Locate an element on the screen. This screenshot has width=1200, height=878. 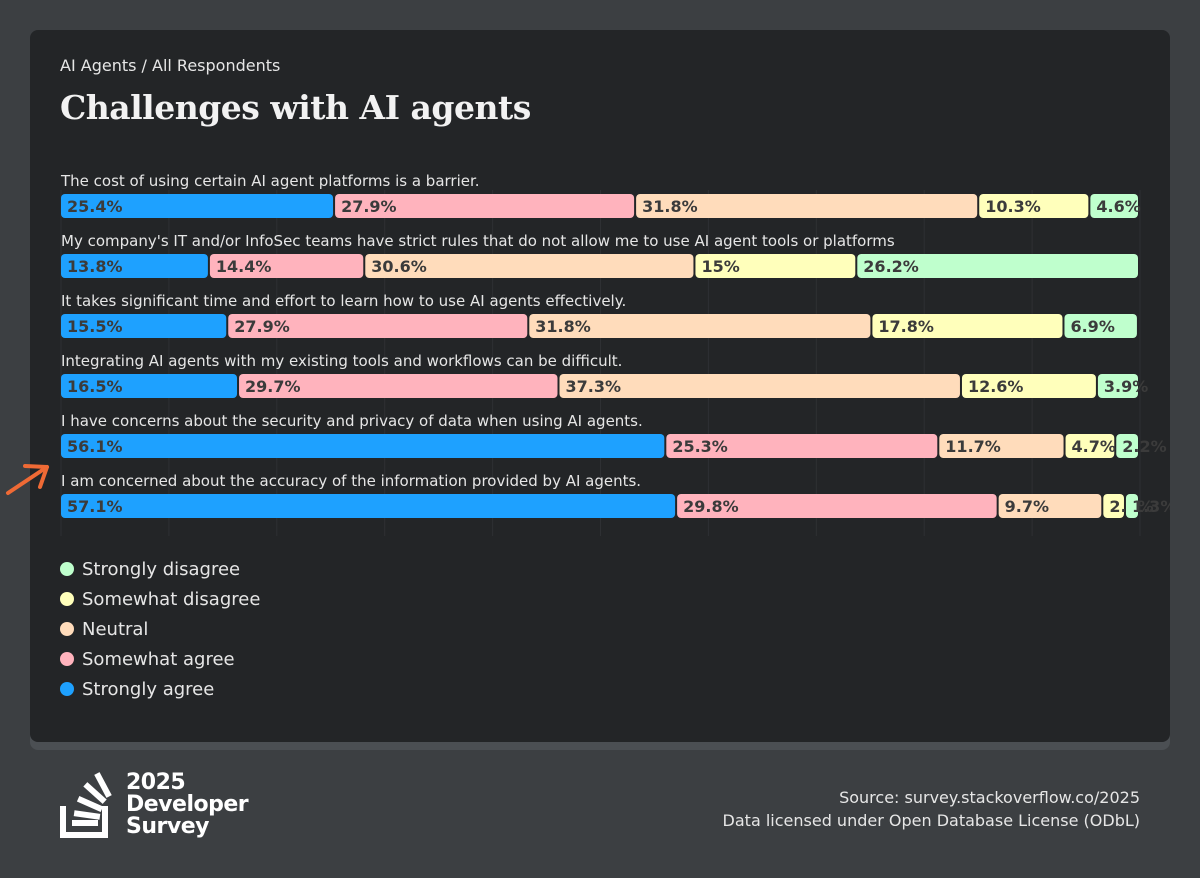
legend-label: Somewhat agree is located at coordinates (158, 659).